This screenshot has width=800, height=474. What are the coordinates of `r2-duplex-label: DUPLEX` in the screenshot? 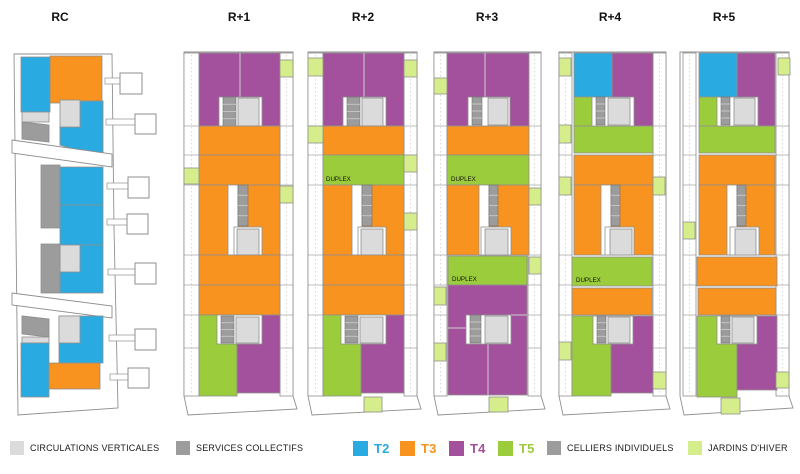 It's located at (338, 179).